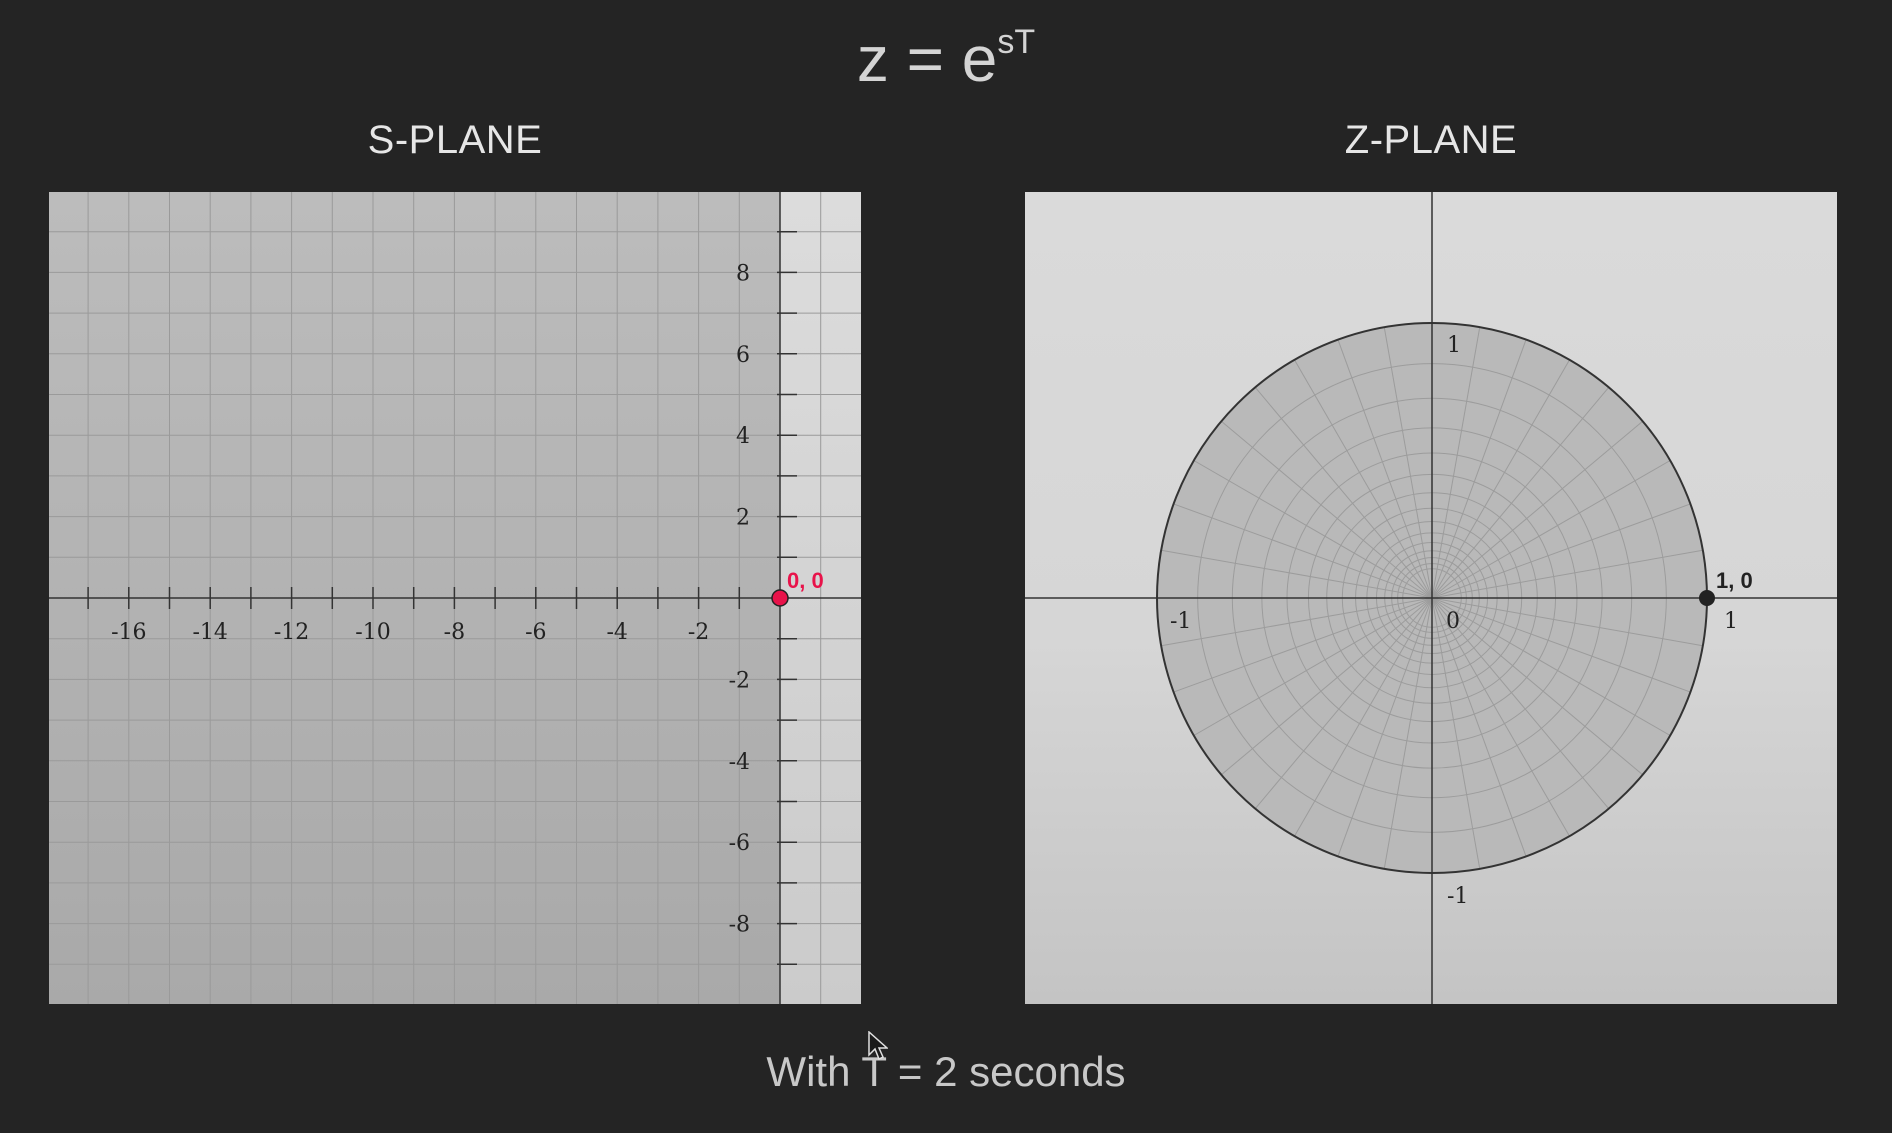 This screenshot has width=1892, height=1133. I want to click on s-x-tick-labels: -16 -14 -12 -10 -8 -6 -4 -2, so click(410, 632).